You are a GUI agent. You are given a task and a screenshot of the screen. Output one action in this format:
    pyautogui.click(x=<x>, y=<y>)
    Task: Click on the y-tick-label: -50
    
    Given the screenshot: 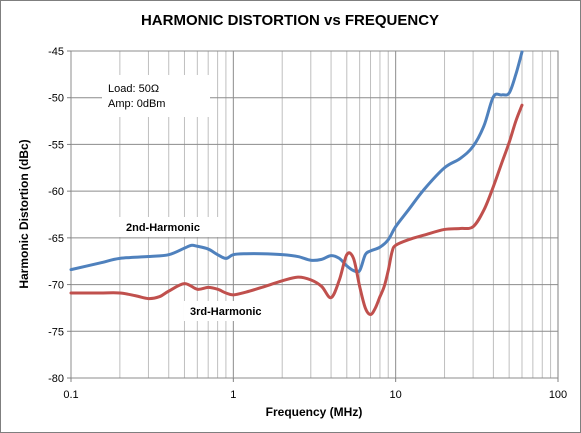 What is the action you would take?
    pyautogui.click(x=56, y=99)
    